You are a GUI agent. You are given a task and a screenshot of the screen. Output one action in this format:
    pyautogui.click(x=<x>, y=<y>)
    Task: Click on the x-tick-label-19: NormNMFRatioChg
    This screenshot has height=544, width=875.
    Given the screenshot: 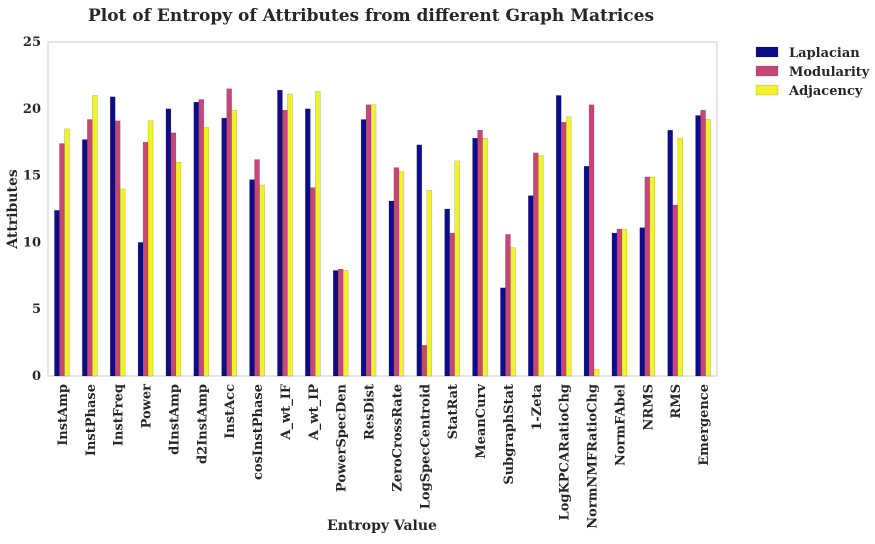 What is the action you would take?
    pyautogui.click(x=593, y=456)
    